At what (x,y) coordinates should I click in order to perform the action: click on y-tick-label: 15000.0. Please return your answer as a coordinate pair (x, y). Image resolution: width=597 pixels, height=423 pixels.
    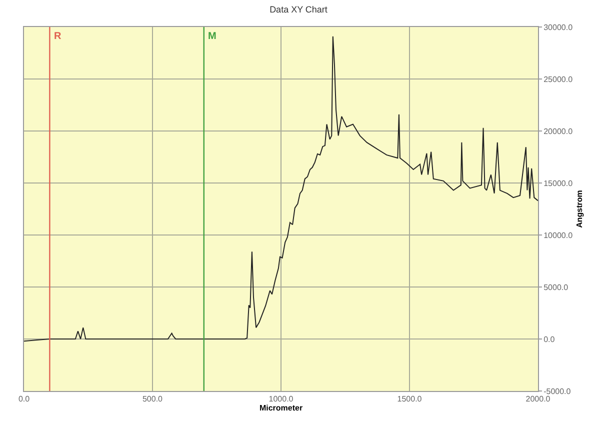
    Looking at the image, I should click on (559, 183).